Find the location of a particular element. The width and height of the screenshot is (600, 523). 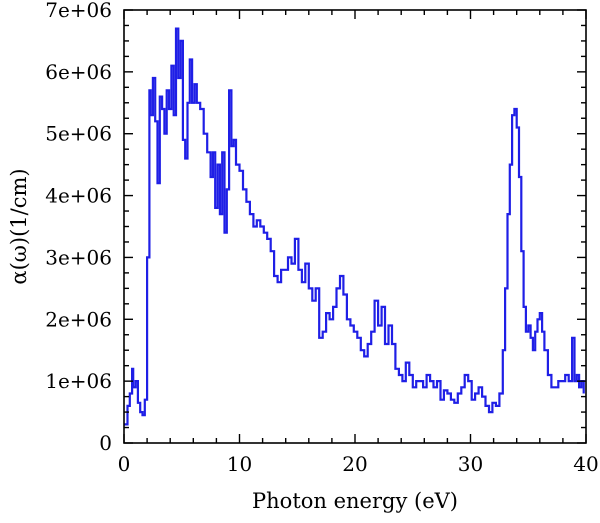

y-tick-label: 3e+06 is located at coordinates (78, 257).